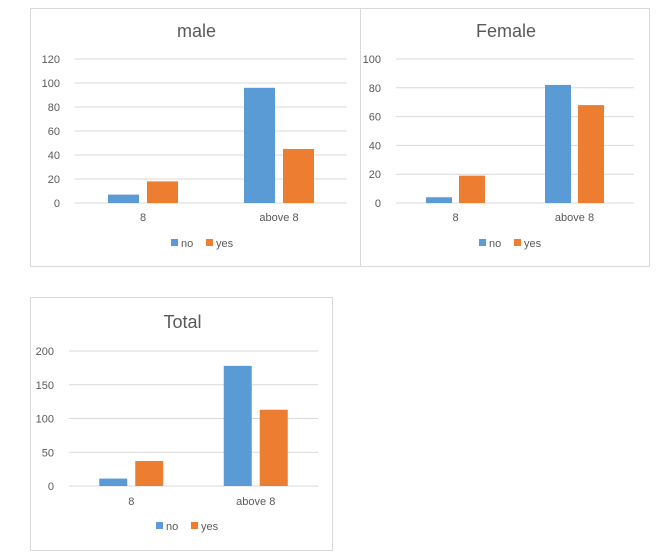 This screenshot has width=669, height=559. I want to click on y-tick-label: 120, so click(51, 60).